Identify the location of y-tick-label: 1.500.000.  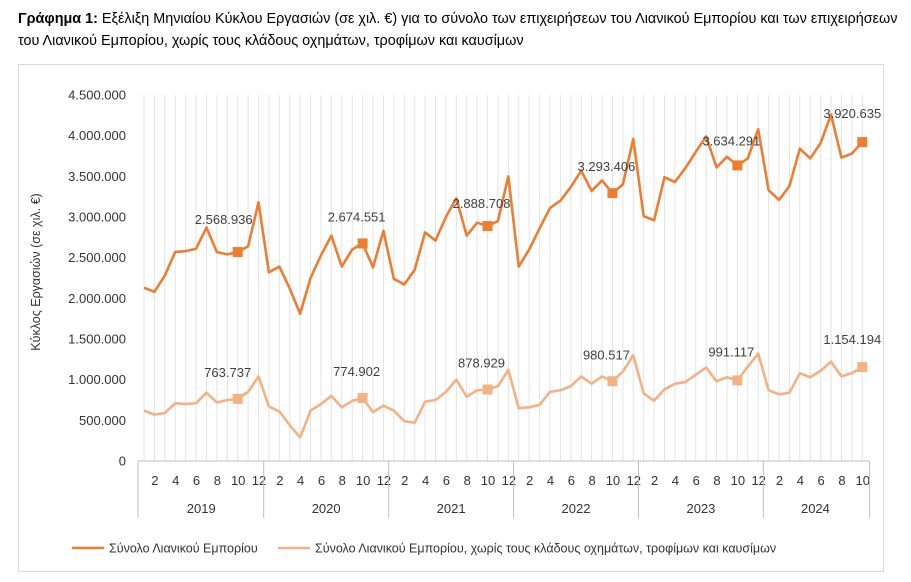
(97, 339).